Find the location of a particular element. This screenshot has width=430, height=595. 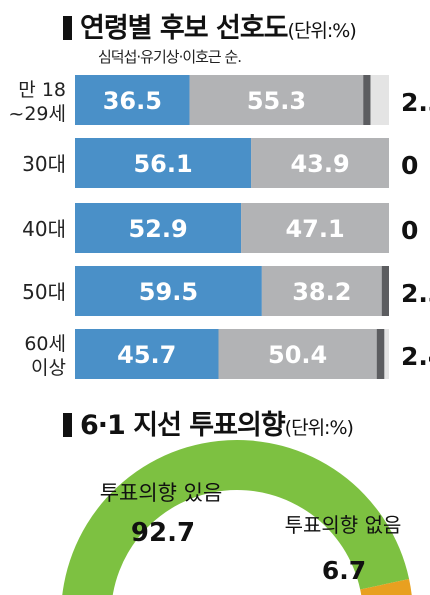

age-preference-unit: (단위:%) is located at coordinates (322, 31).